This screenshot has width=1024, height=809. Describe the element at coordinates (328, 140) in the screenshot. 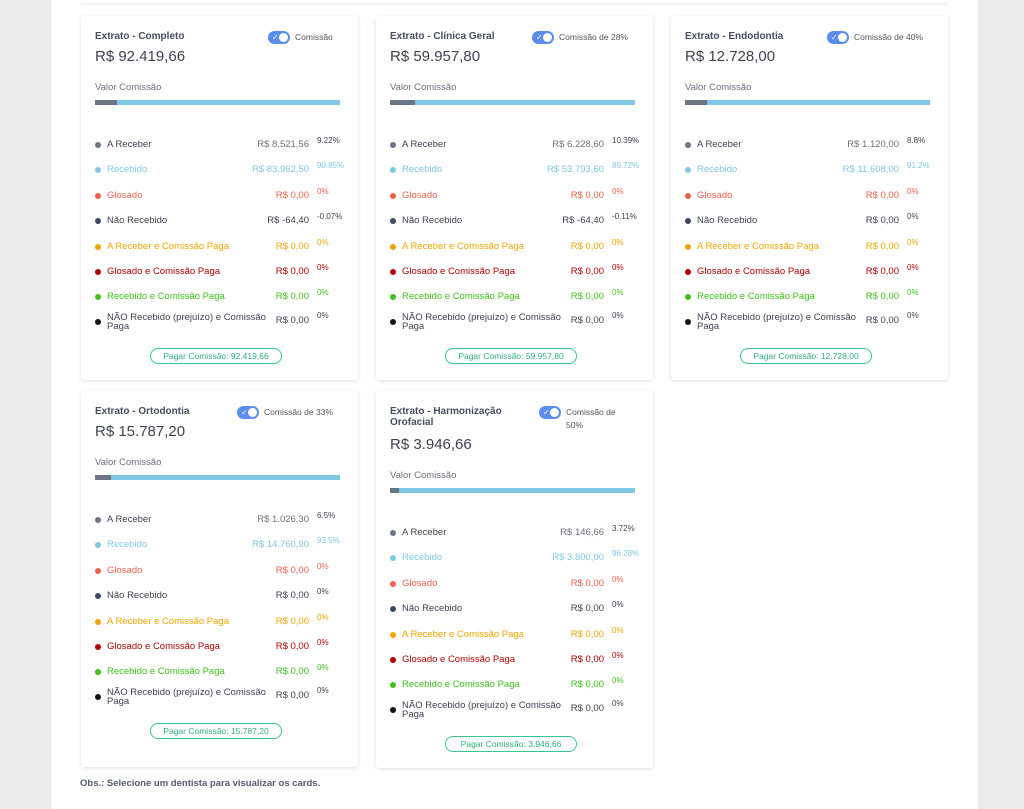

I see `status-percent: 9.22%` at that location.